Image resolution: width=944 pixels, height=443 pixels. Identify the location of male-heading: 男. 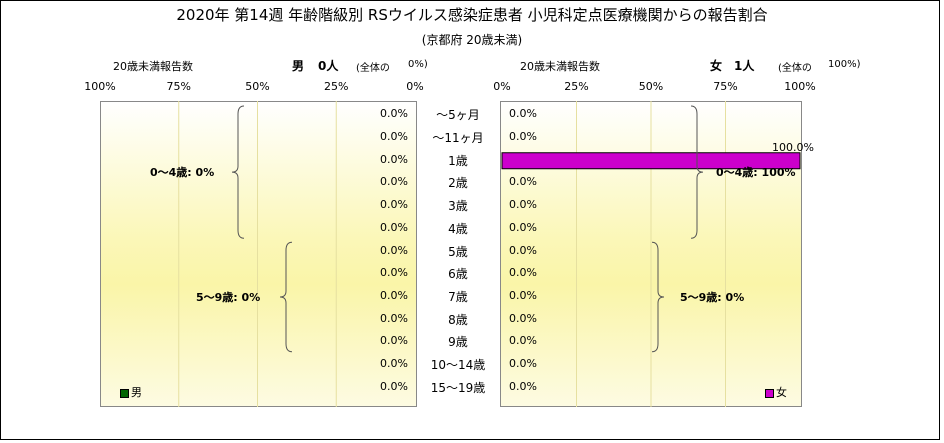
(298, 66).